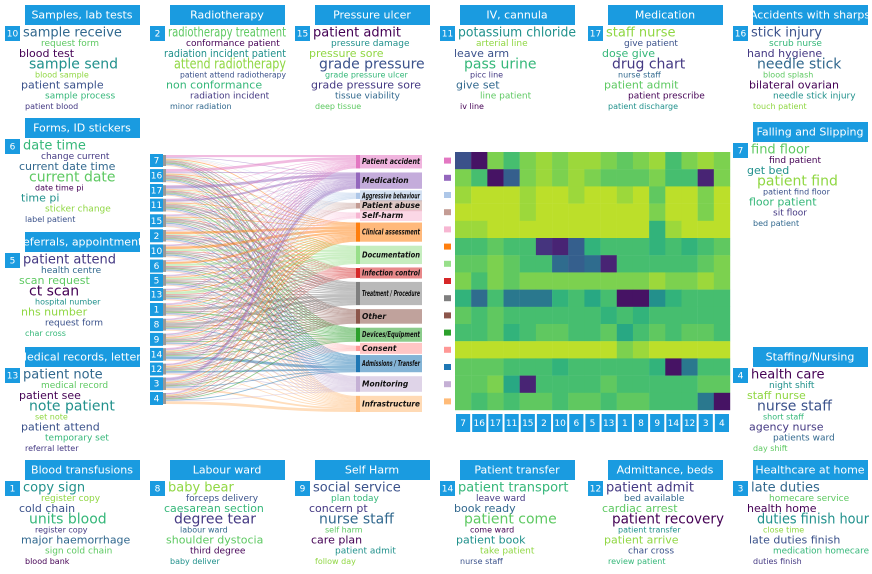 This screenshot has height=574, width=872. Describe the element at coordinates (357, 488) in the screenshot. I see `topic-word: social service` at that location.